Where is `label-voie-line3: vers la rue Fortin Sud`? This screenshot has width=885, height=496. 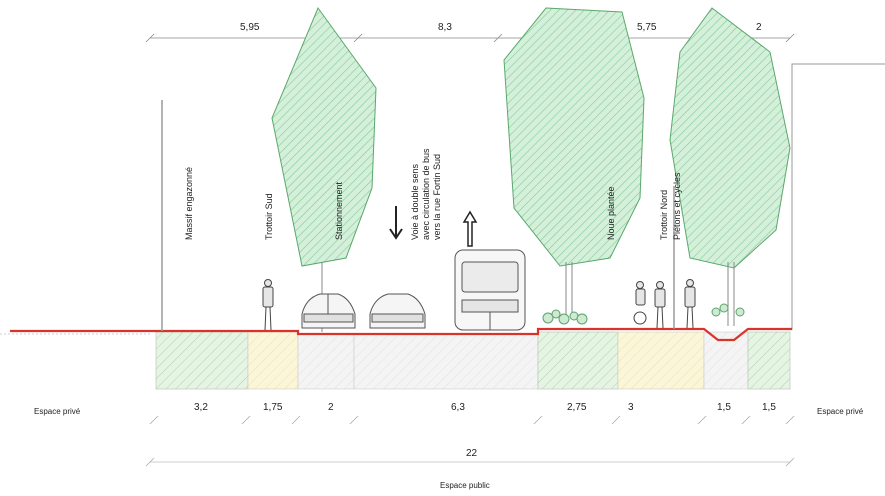 label-voie-line3: vers la rue Fortin Sud is located at coordinates (437, 197).